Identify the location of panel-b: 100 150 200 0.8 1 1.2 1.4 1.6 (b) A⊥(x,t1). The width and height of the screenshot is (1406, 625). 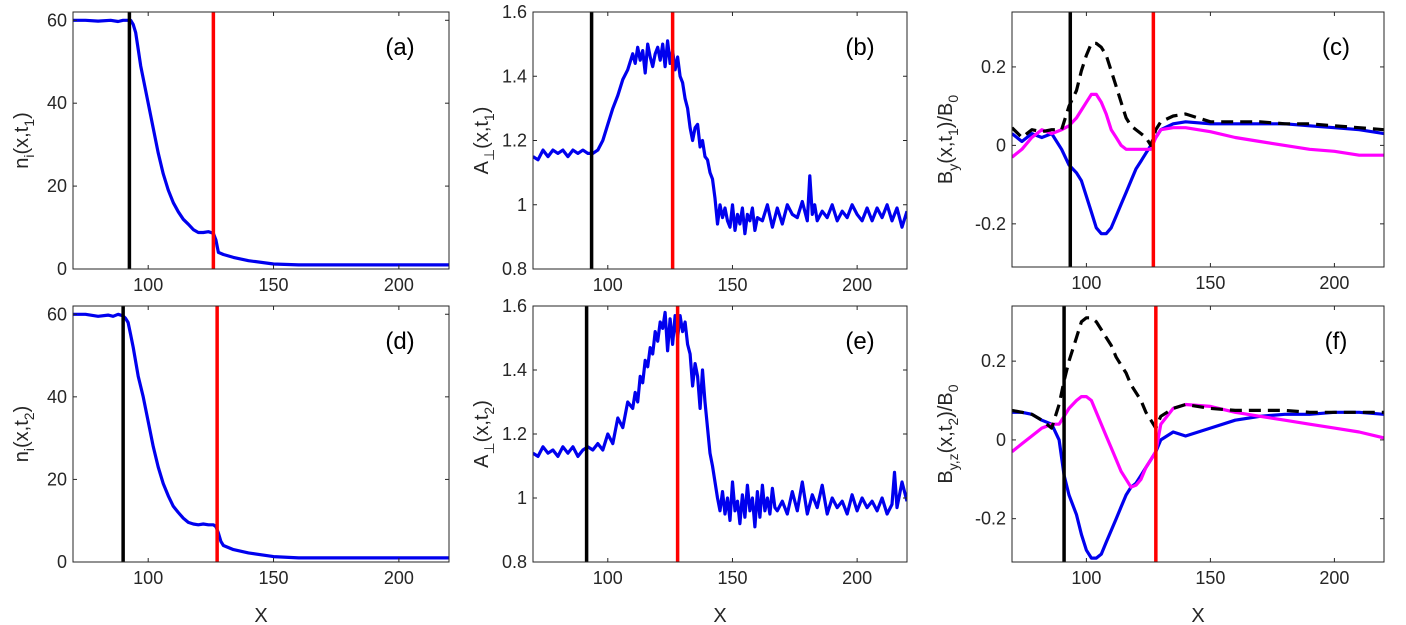
(689, 148).